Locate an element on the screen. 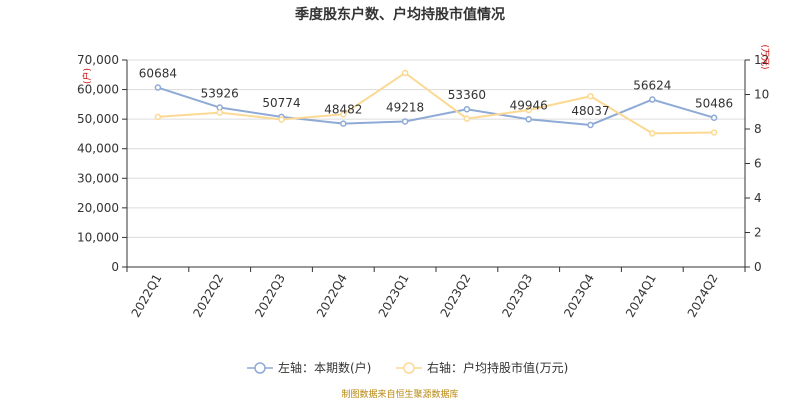  x-axis-tick-label: 2023Q4 is located at coordinates (579, 296).